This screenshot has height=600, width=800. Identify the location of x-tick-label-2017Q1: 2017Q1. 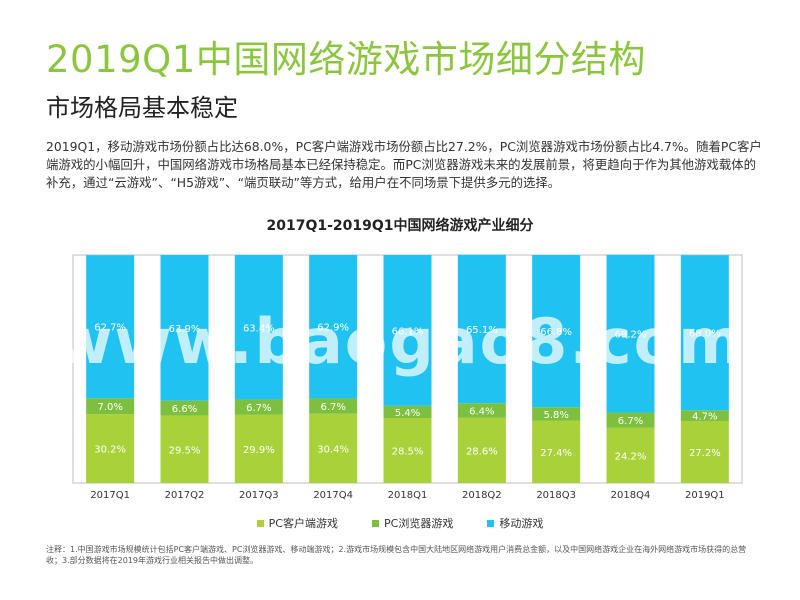
(110, 495).